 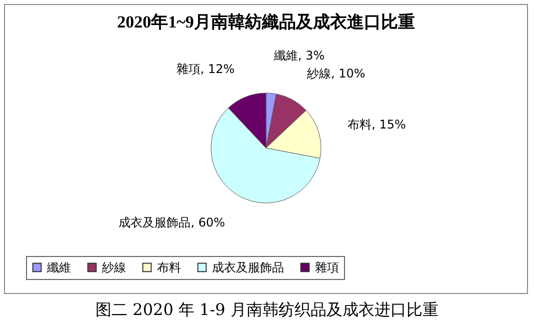 What do you see at coordinates (169, 267) in the screenshot?
I see `legend-label: 布料` at bounding box center [169, 267].